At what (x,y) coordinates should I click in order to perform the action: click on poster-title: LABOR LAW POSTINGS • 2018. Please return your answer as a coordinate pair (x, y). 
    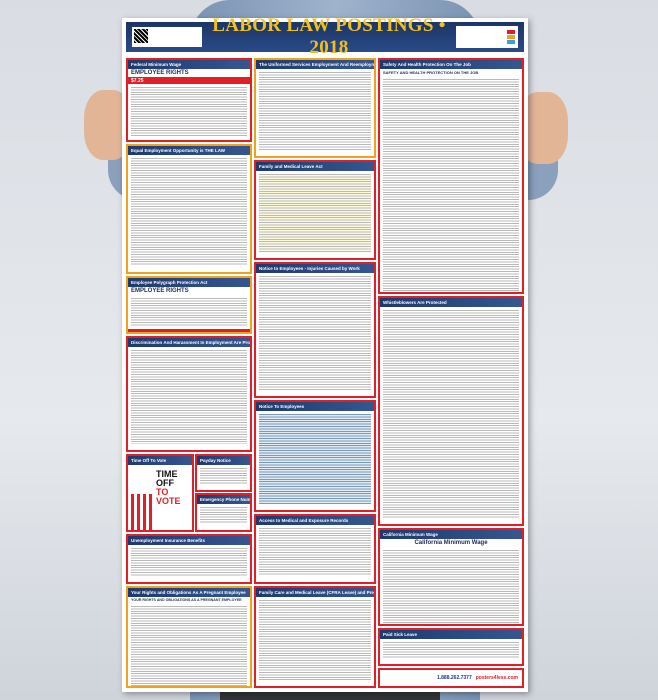
    Looking at the image, I should click on (329, 36).